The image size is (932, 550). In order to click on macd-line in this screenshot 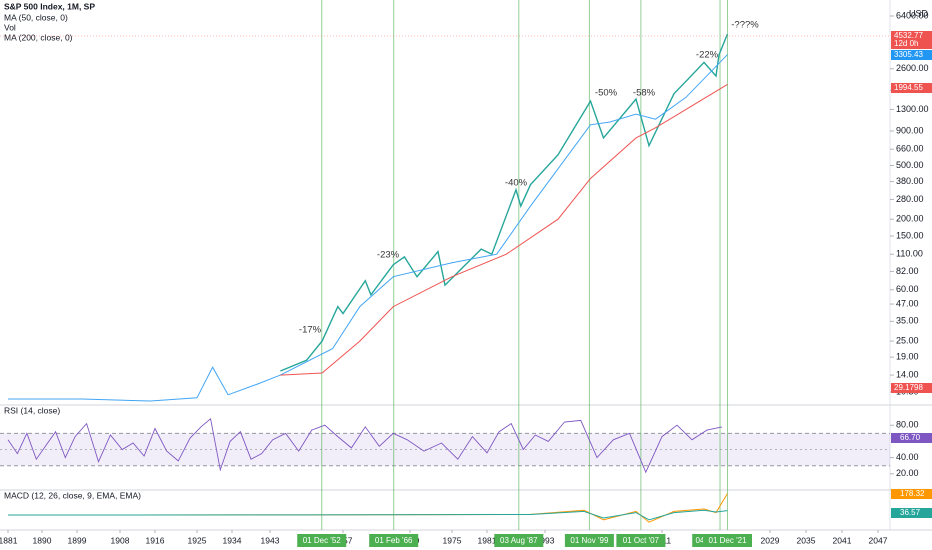, I will do `click(367, 515)`.